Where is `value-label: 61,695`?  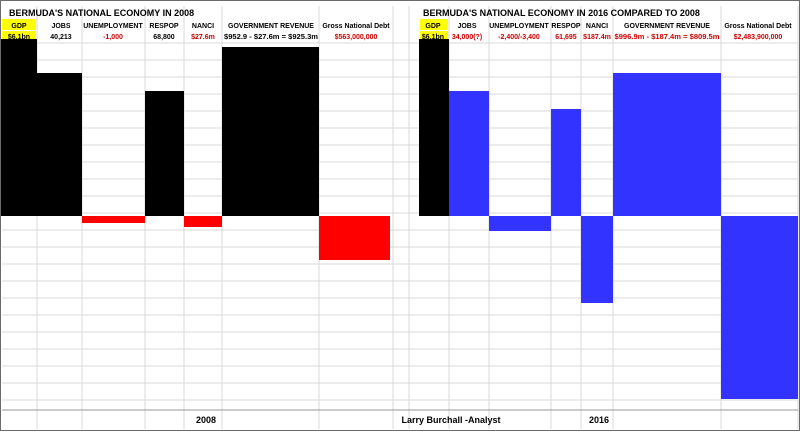
value-label: 61,695 is located at coordinates (566, 37).